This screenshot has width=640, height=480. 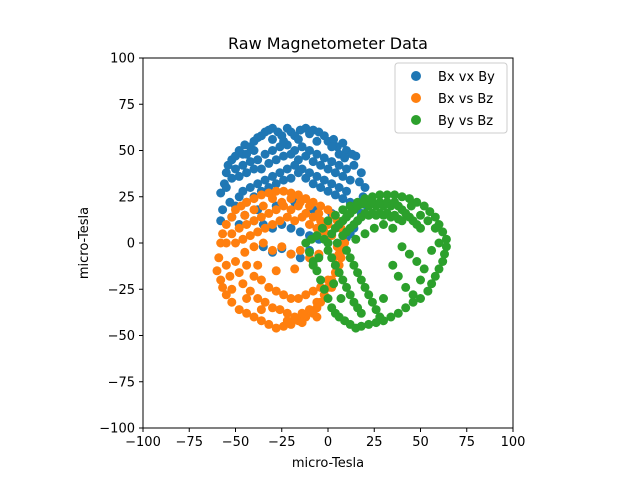 What do you see at coordinates (451, 98) in the screenshot?
I see `legend: Bx vx By Bx vs Bz By vs Bz` at bounding box center [451, 98].